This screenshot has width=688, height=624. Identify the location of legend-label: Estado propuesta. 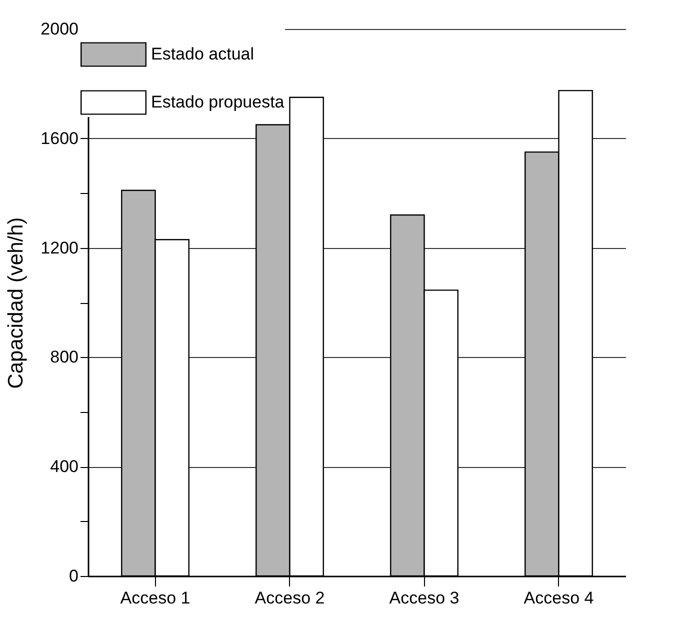
(218, 102).